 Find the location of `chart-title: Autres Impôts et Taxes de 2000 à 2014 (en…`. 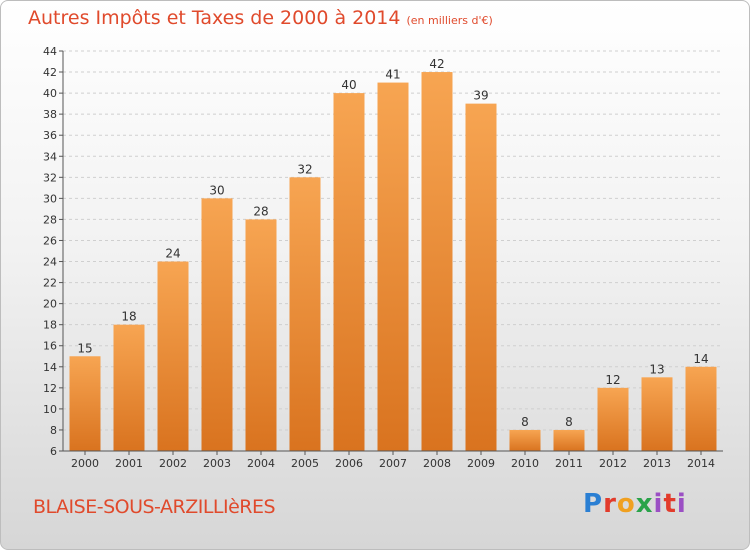

chart-title: Autres Impôts et Taxes de 2000 à 2014 (en… is located at coordinates (260, 18).